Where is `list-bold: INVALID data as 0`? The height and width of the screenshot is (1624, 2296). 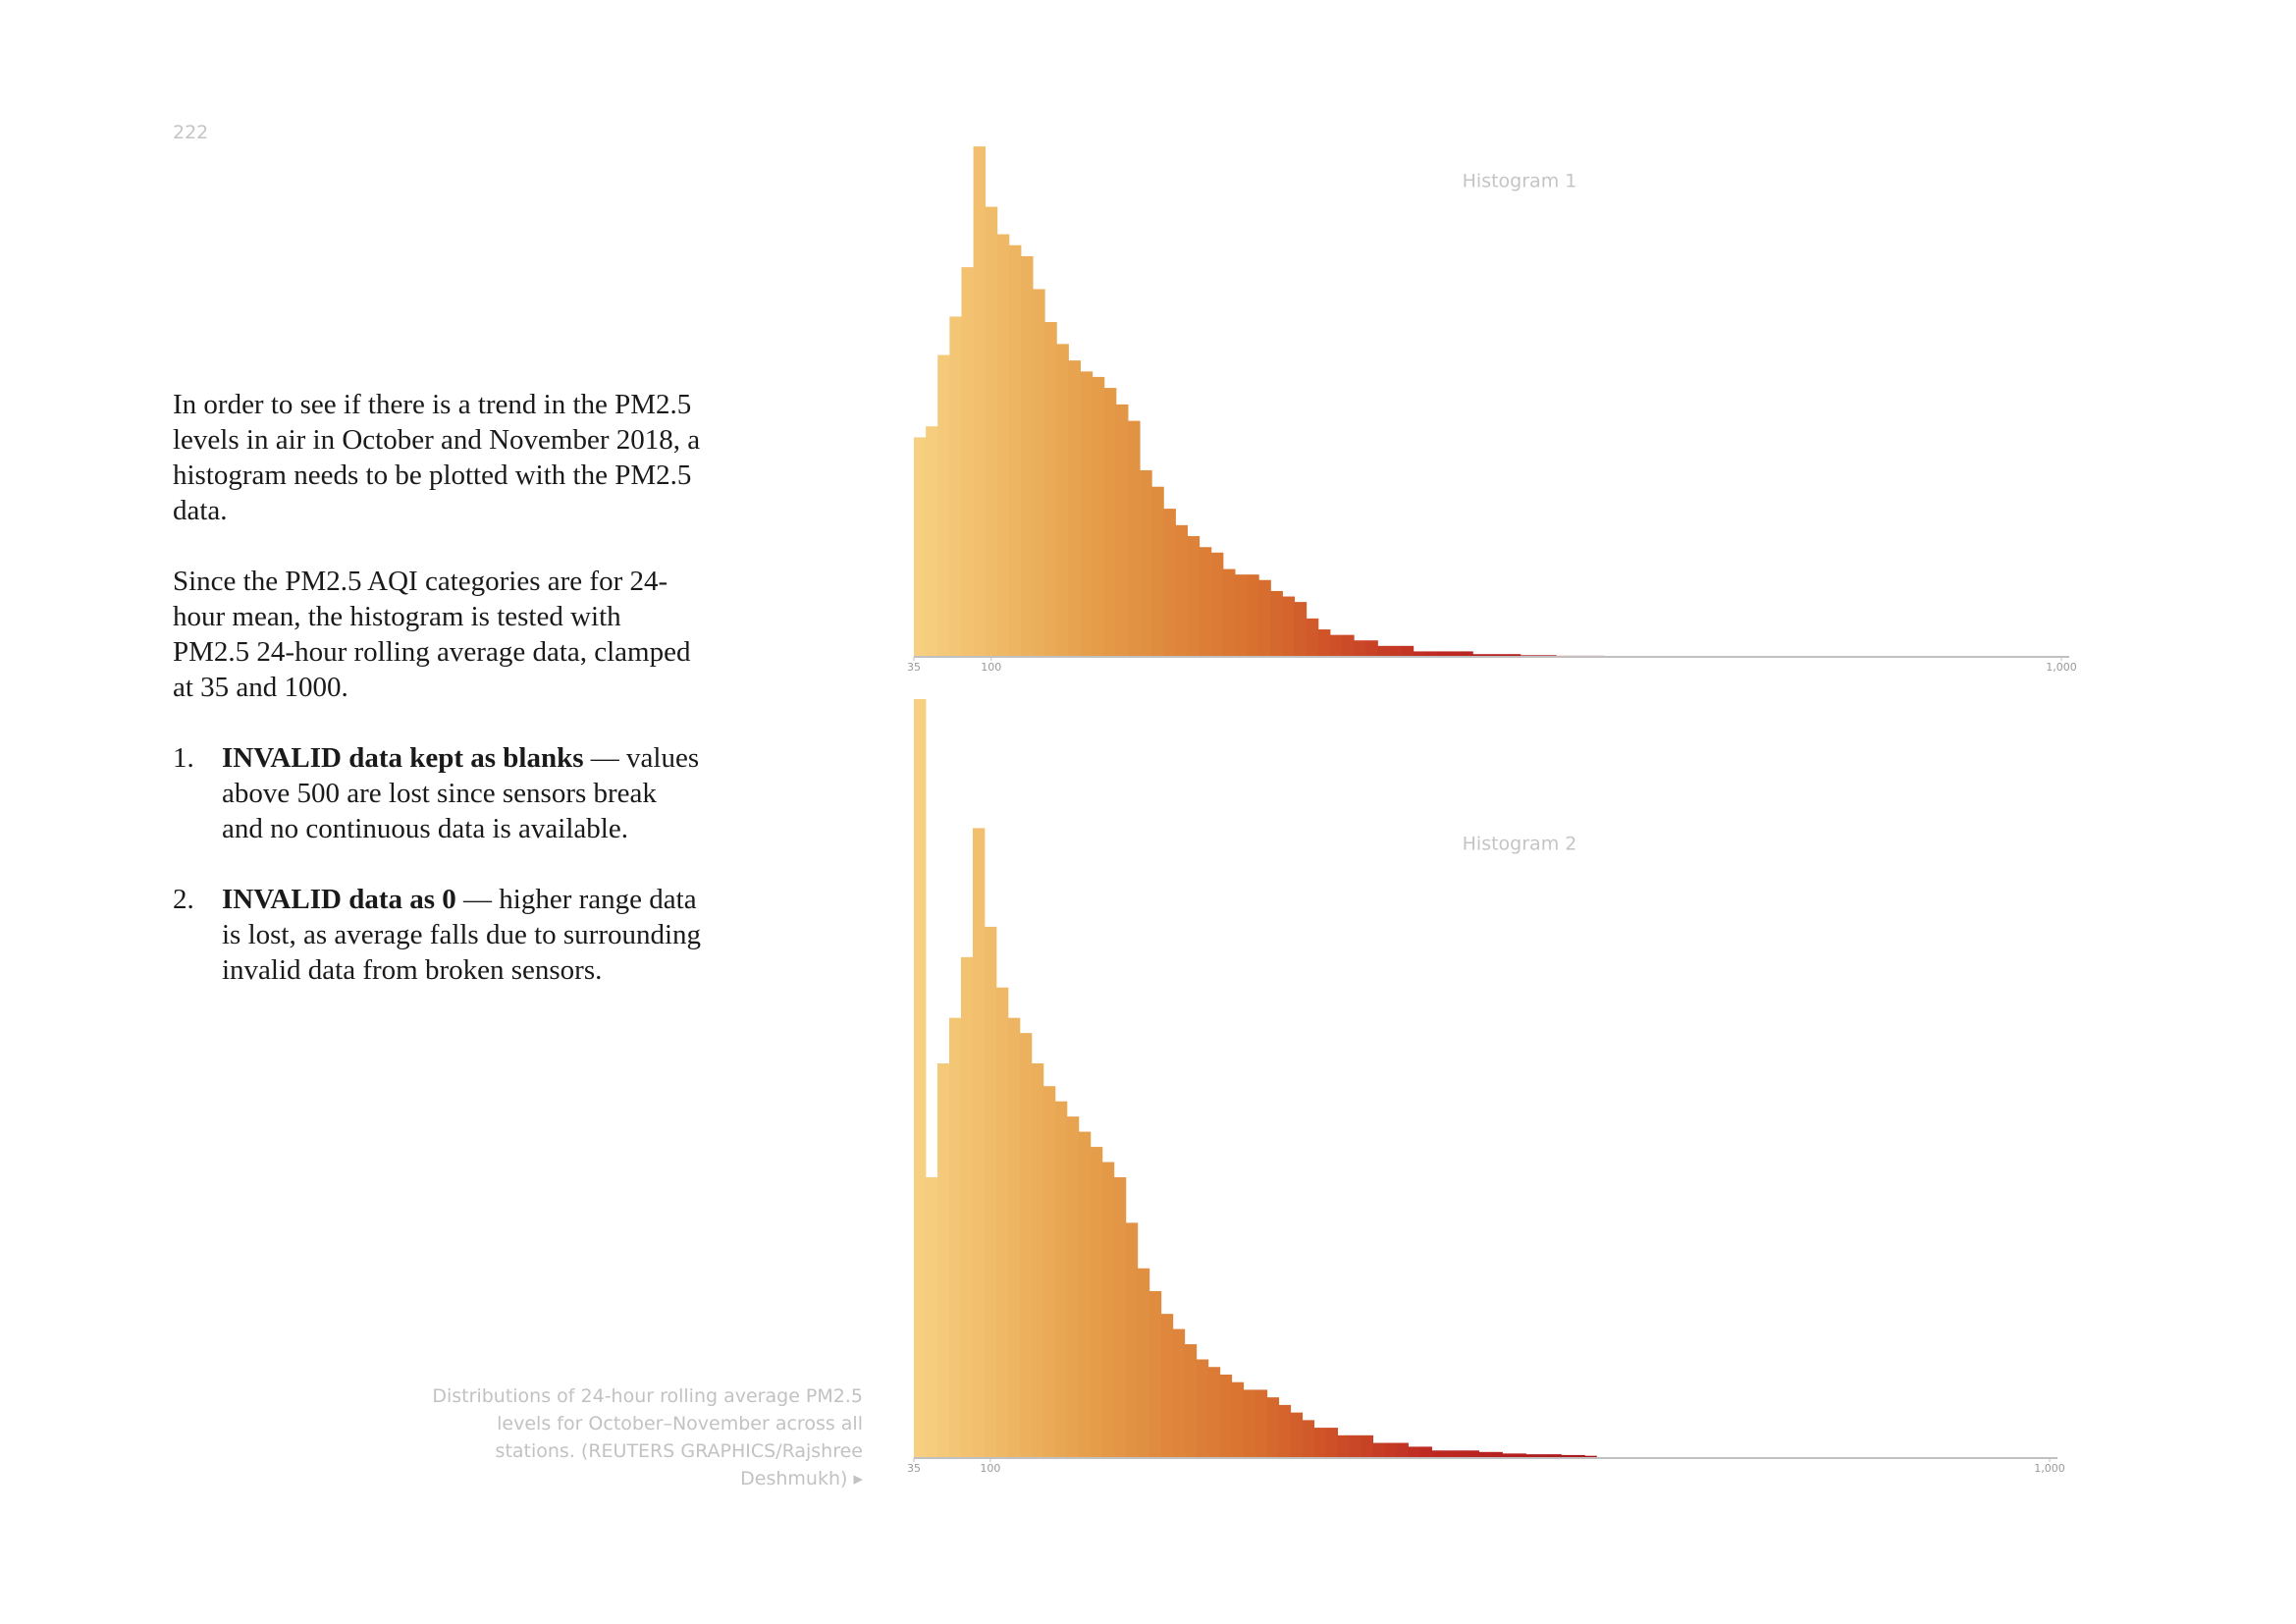 list-bold: INVALID data as 0 is located at coordinates (339, 899).